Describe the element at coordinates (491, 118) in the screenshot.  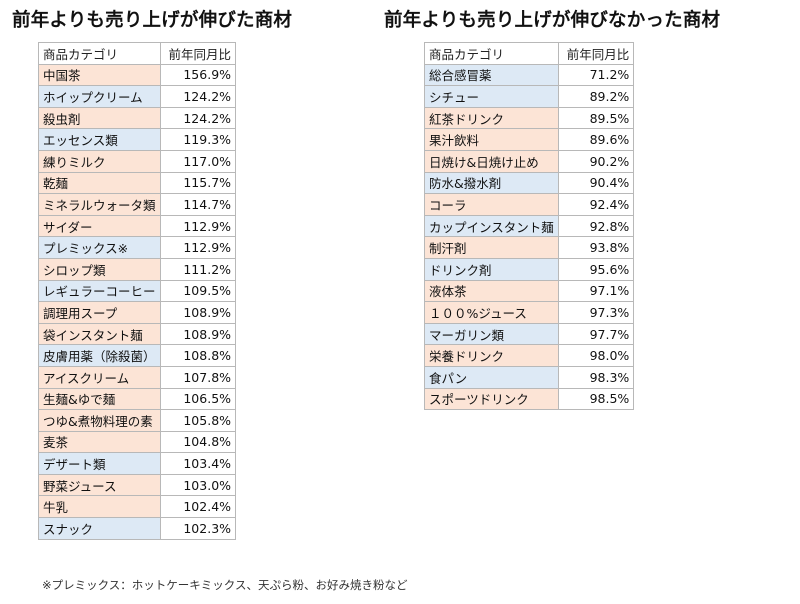
I see `category-cell: 紅茶ドリンク` at that location.